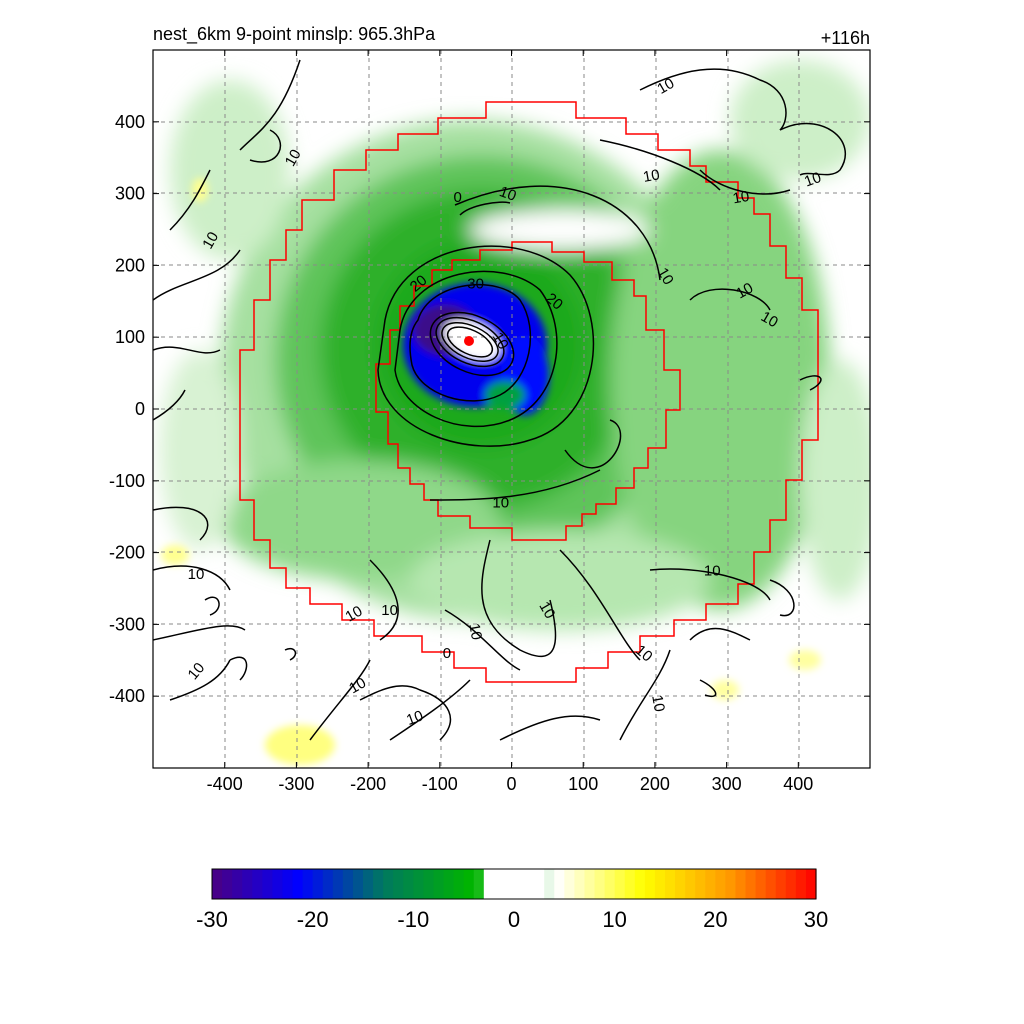  What do you see at coordinates (130, 337) in the screenshot?
I see `y-tick-label: 100` at bounding box center [130, 337].